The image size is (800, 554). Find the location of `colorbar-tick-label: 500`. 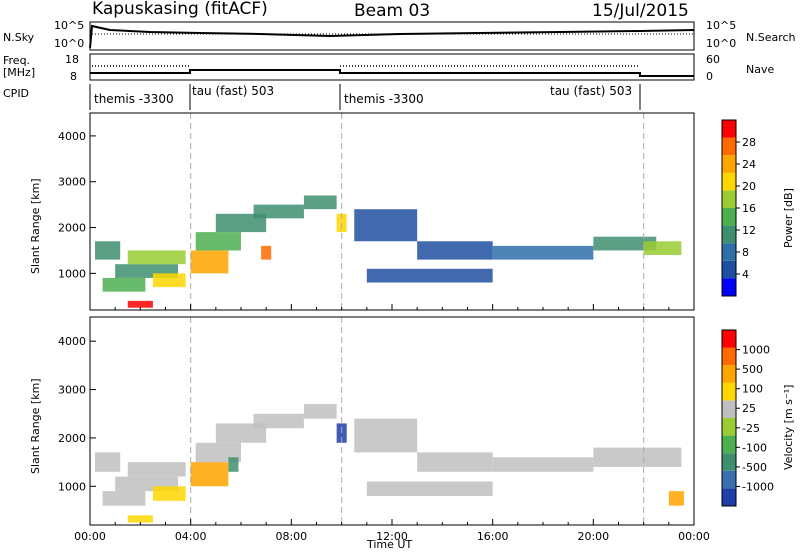

colorbar-tick-label: 500 is located at coordinates (752, 369).